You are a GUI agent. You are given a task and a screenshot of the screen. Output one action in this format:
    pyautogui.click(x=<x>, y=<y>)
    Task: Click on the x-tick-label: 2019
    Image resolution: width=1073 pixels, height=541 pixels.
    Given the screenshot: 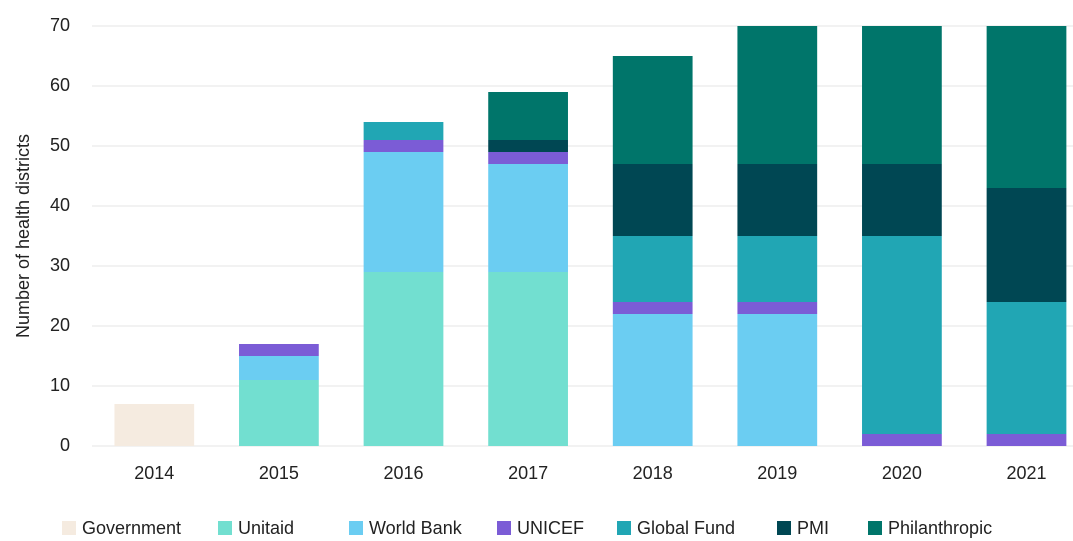 What is the action you would take?
    pyautogui.click(x=777, y=473)
    